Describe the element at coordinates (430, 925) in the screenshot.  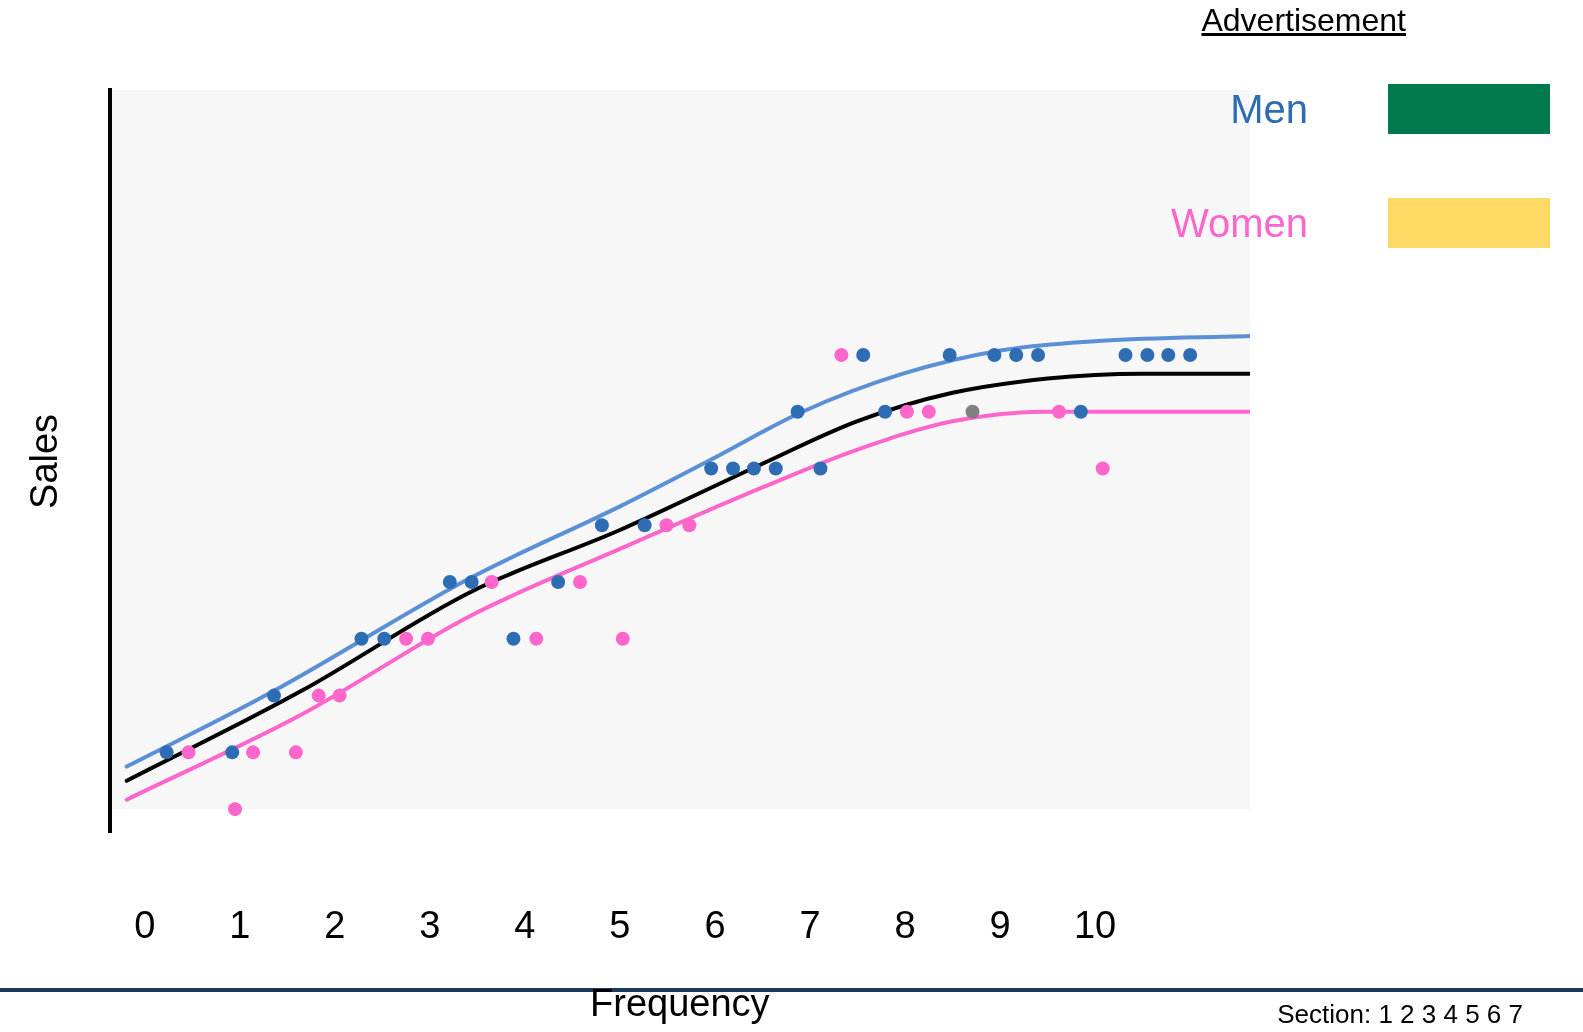
I see `x-tick-label: 3` at that location.